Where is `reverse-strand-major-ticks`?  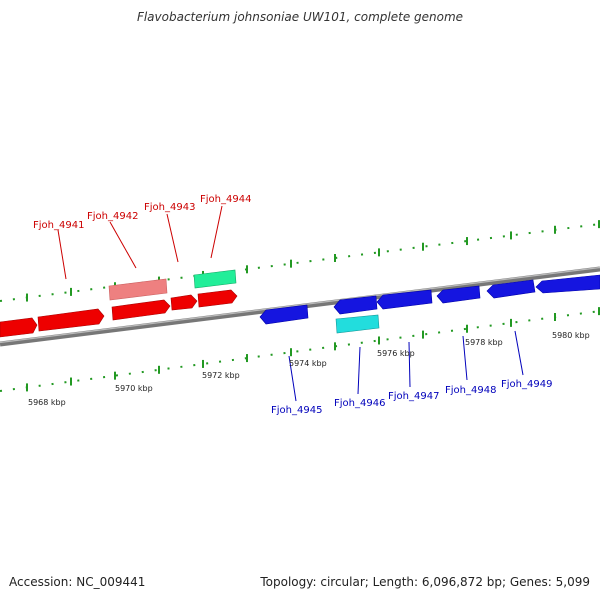
reverse-strand-major-ticks is located at coordinates (313, 349).